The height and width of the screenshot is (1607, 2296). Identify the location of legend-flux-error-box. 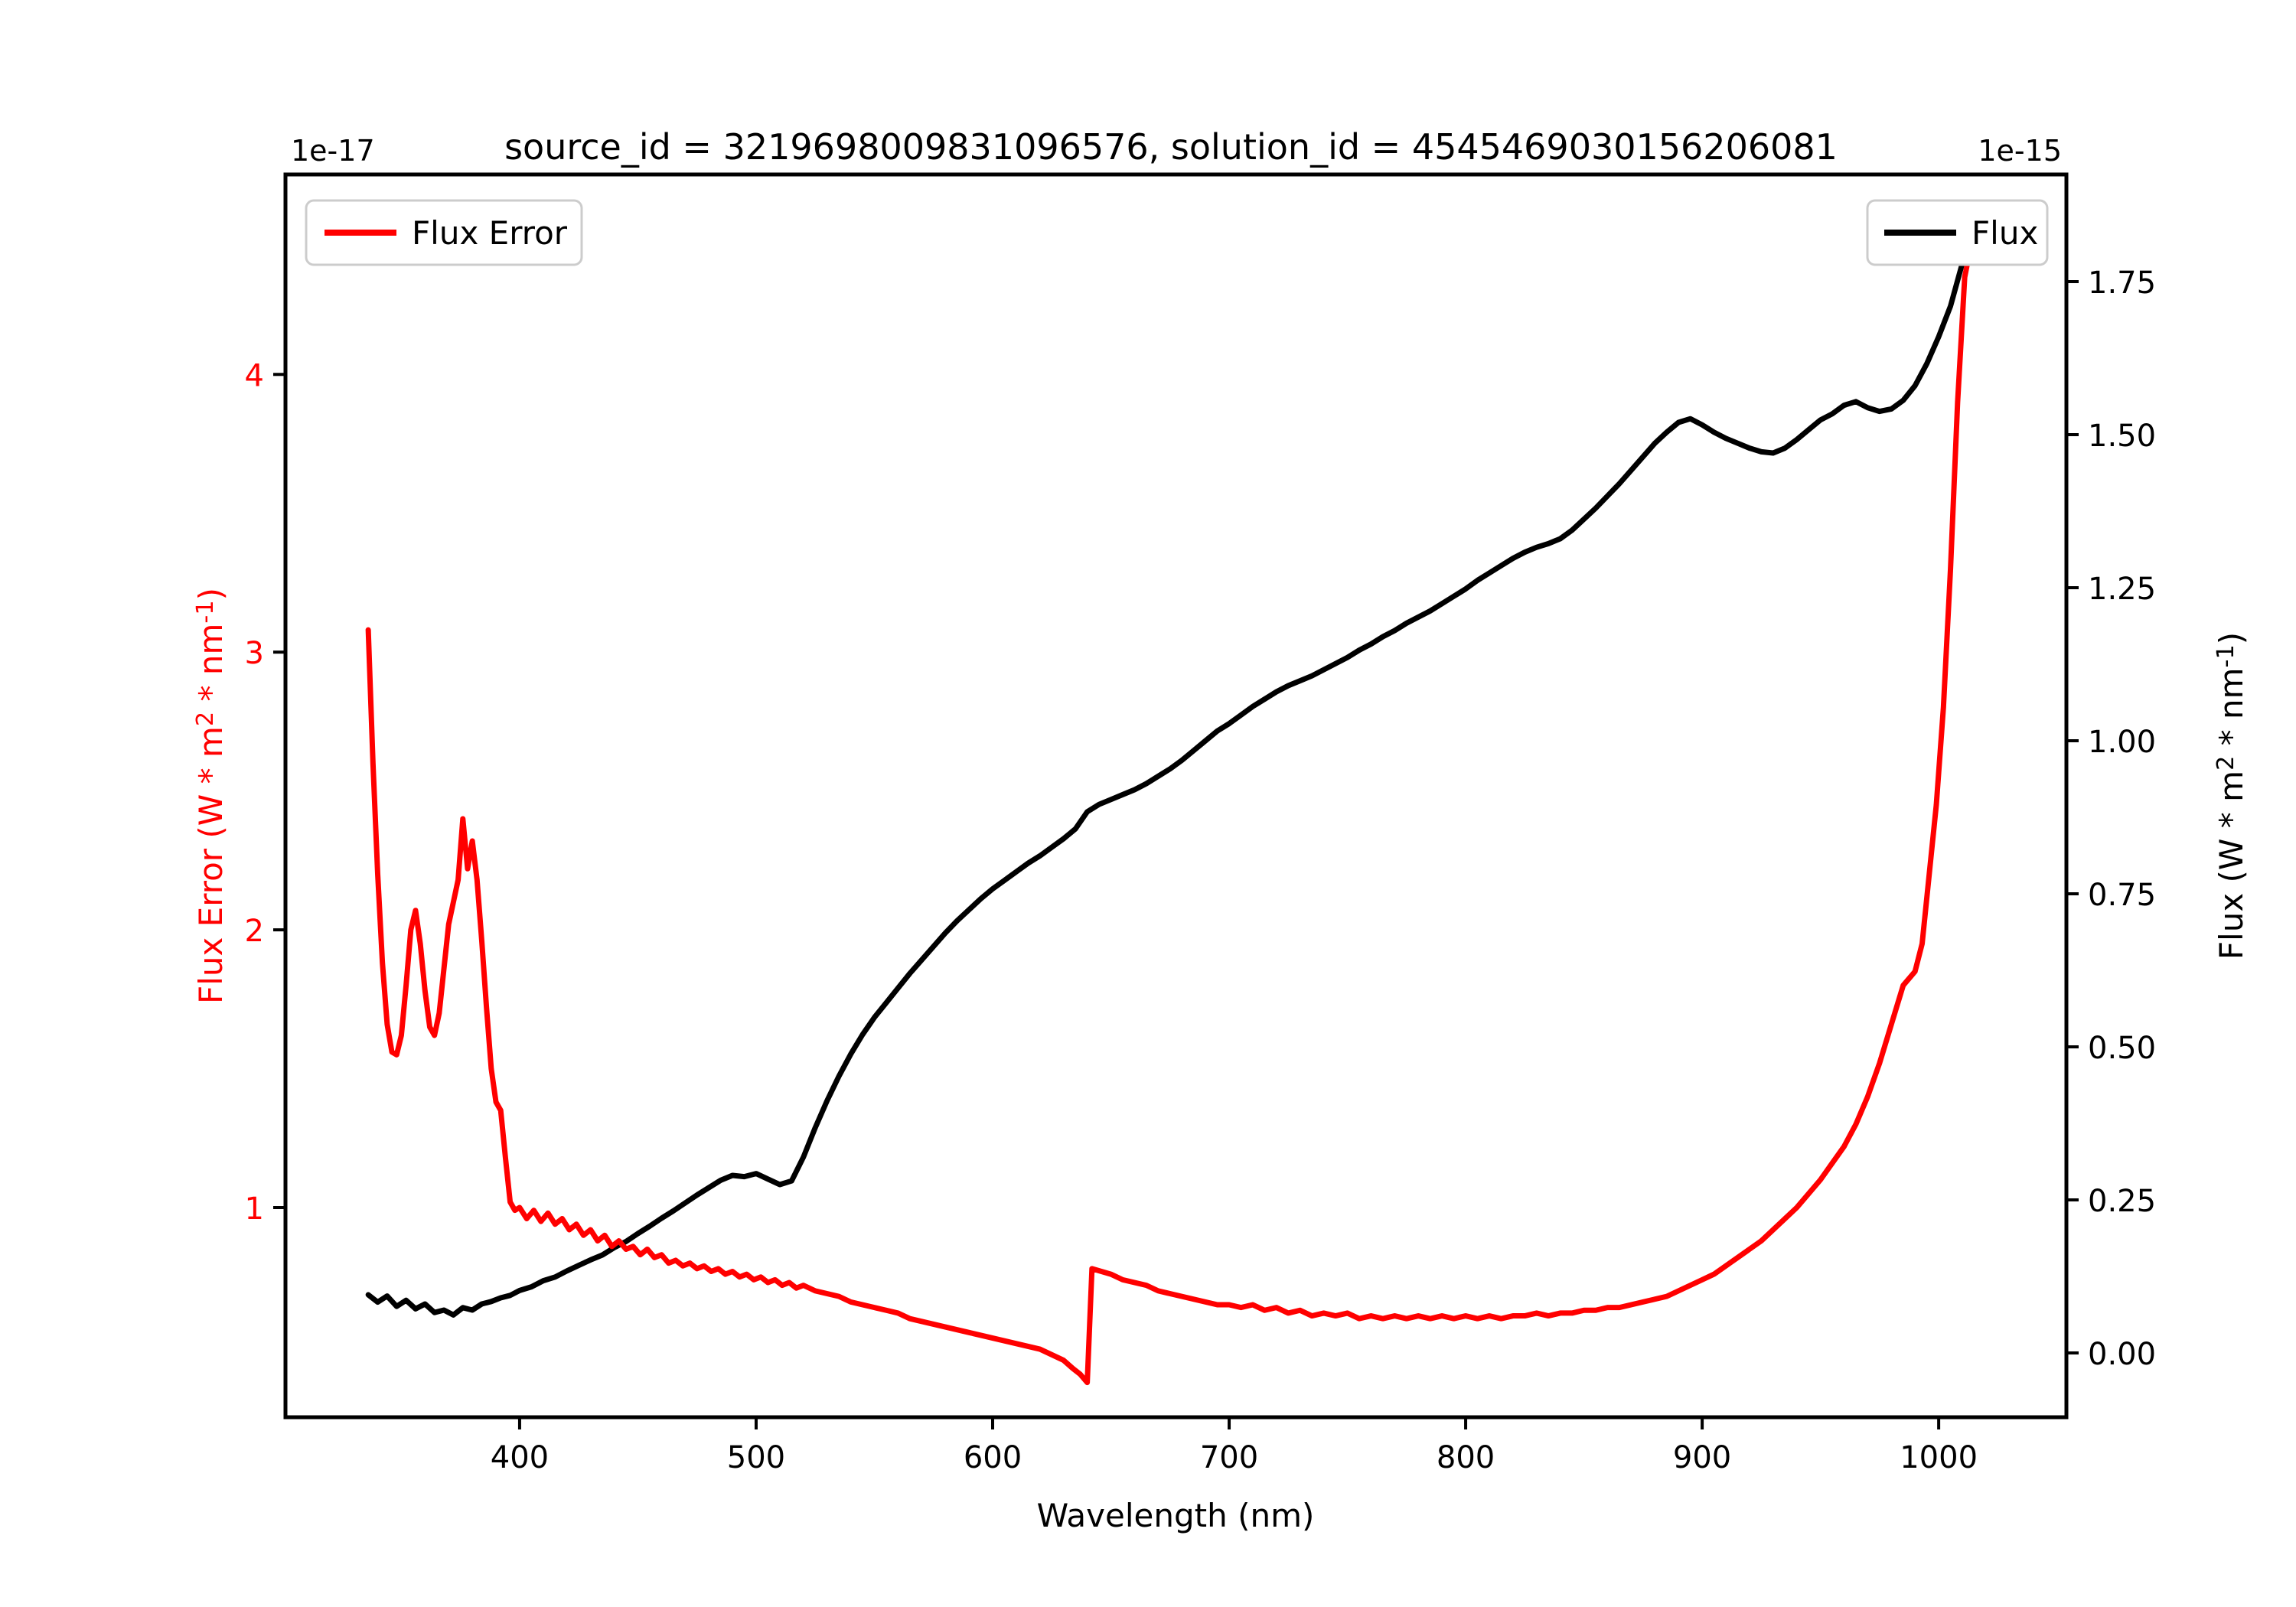
(444, 232).